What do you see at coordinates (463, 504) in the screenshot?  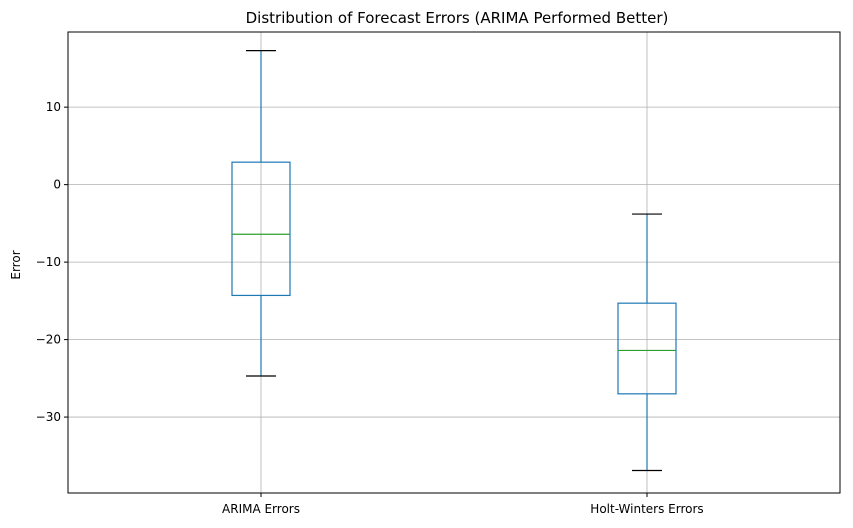 I see `x-axis-ticks: ARIMA Errors Holt-Winters Errors` at bounding box center [463, 504].